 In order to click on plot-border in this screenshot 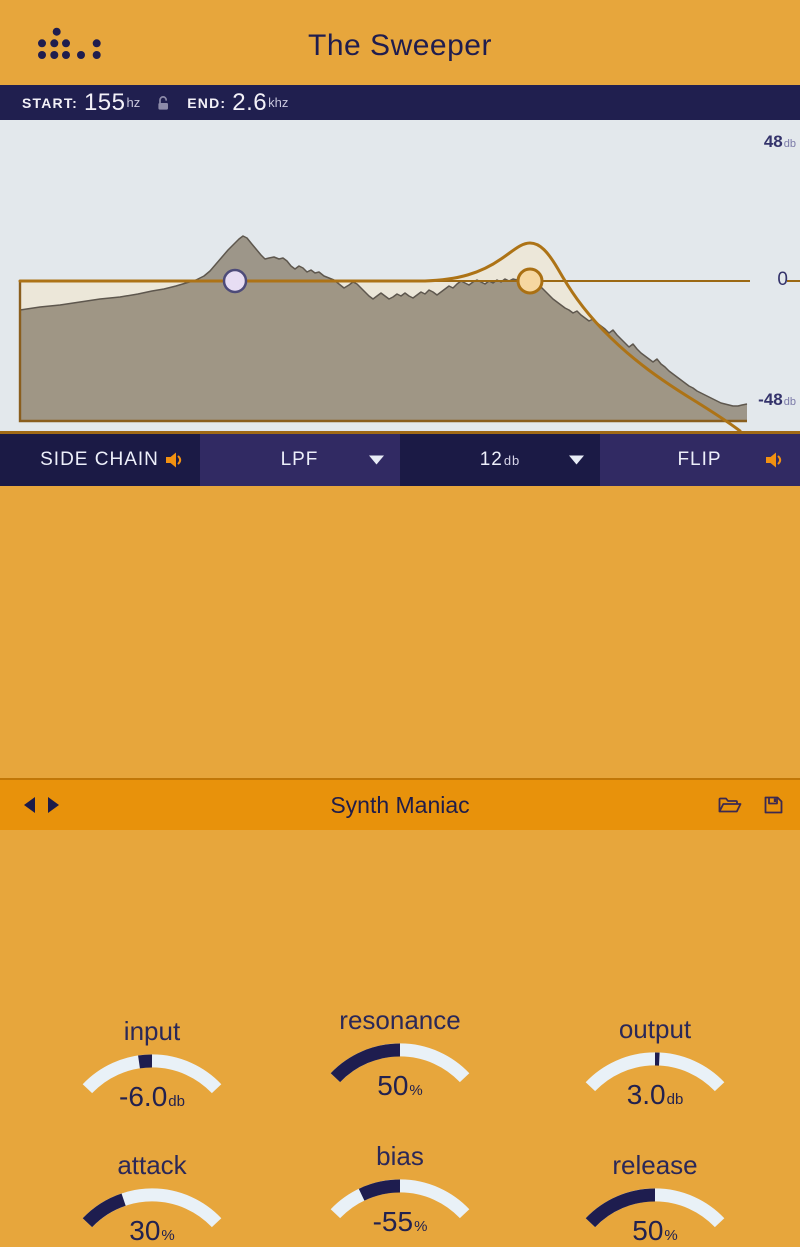, I will do `click(382, 352)`.